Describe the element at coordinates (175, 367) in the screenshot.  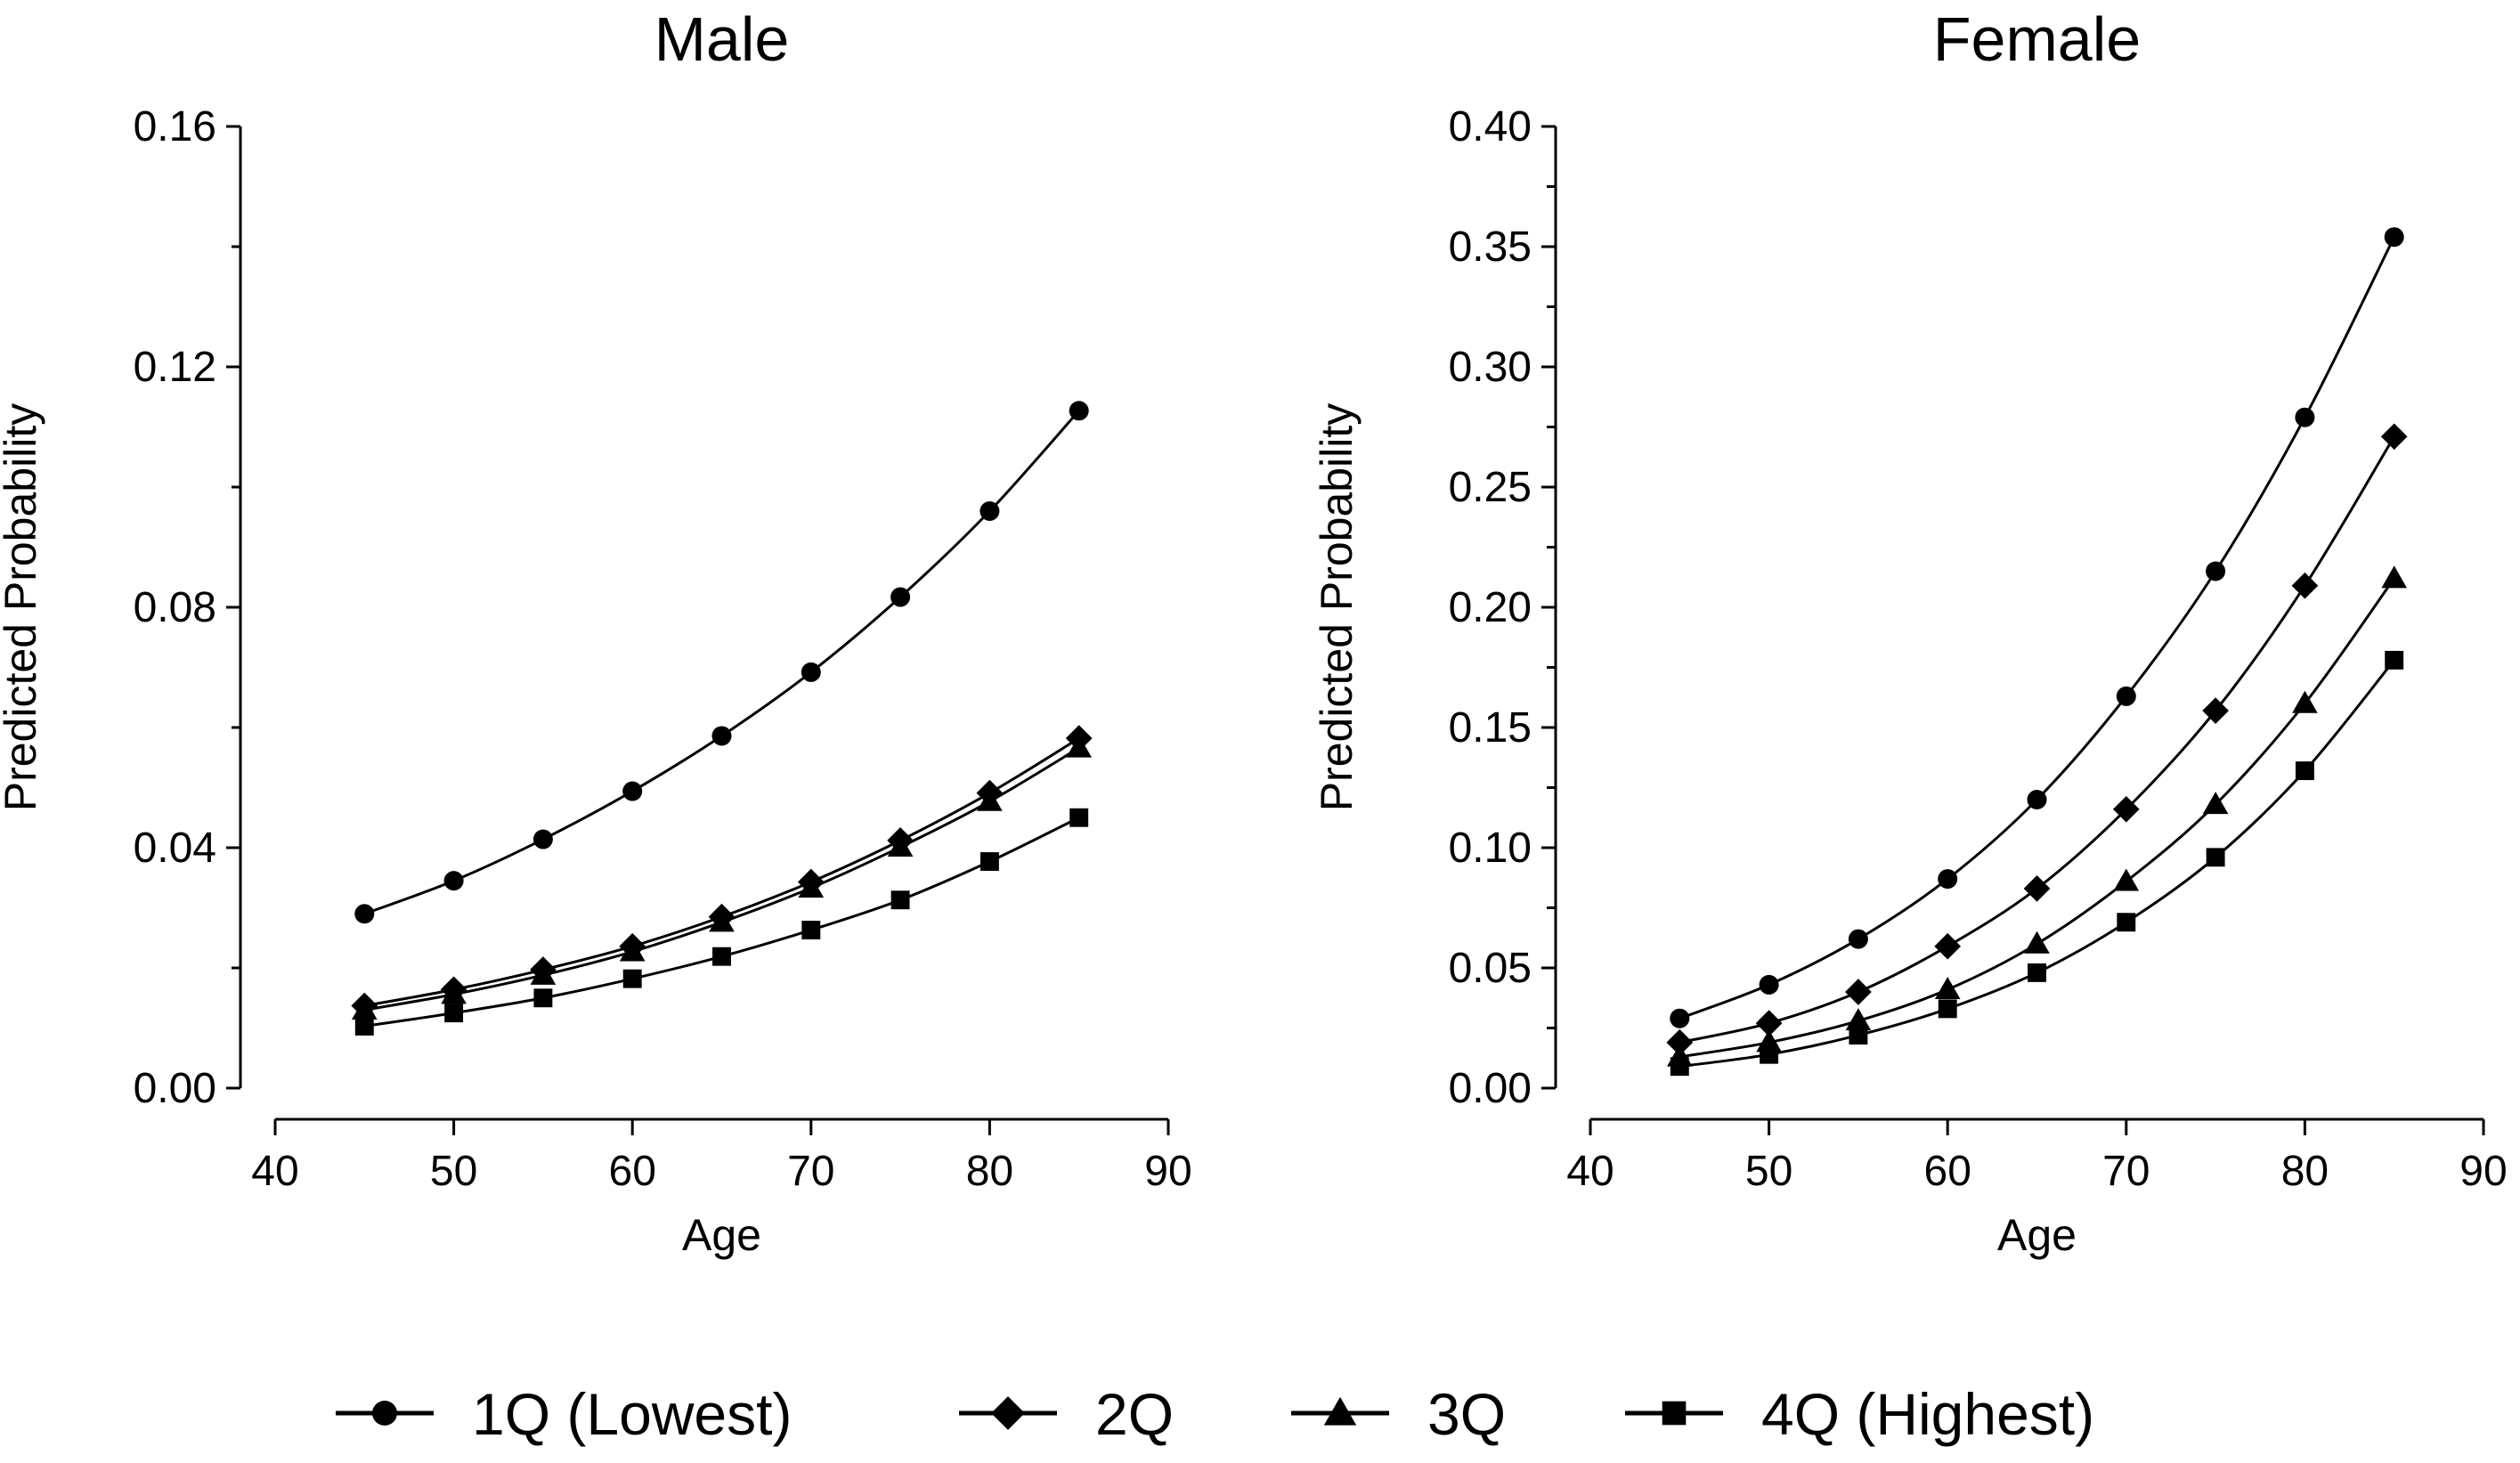
I see `male-y-tick-label: 0.12` at that location.